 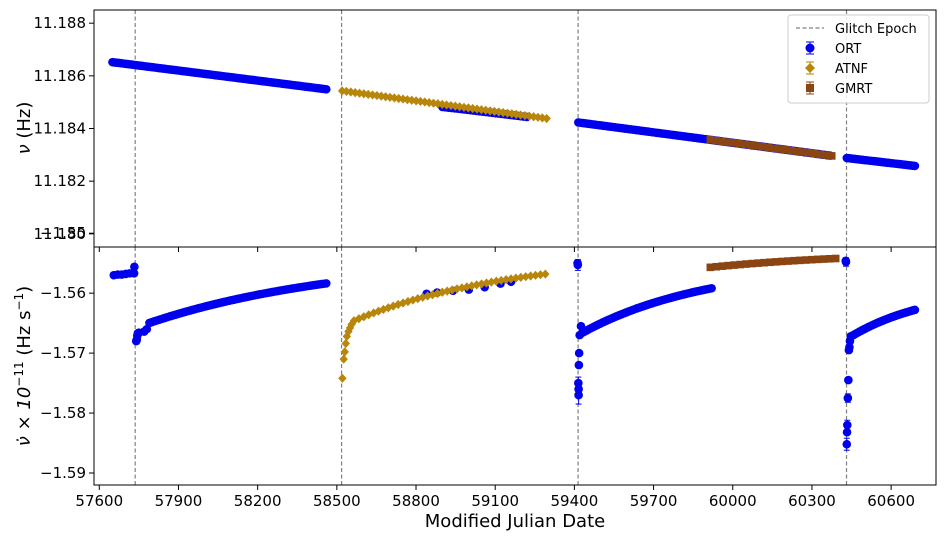 I want to click on x-tick-label: 60300, so click(x=812, y=501).